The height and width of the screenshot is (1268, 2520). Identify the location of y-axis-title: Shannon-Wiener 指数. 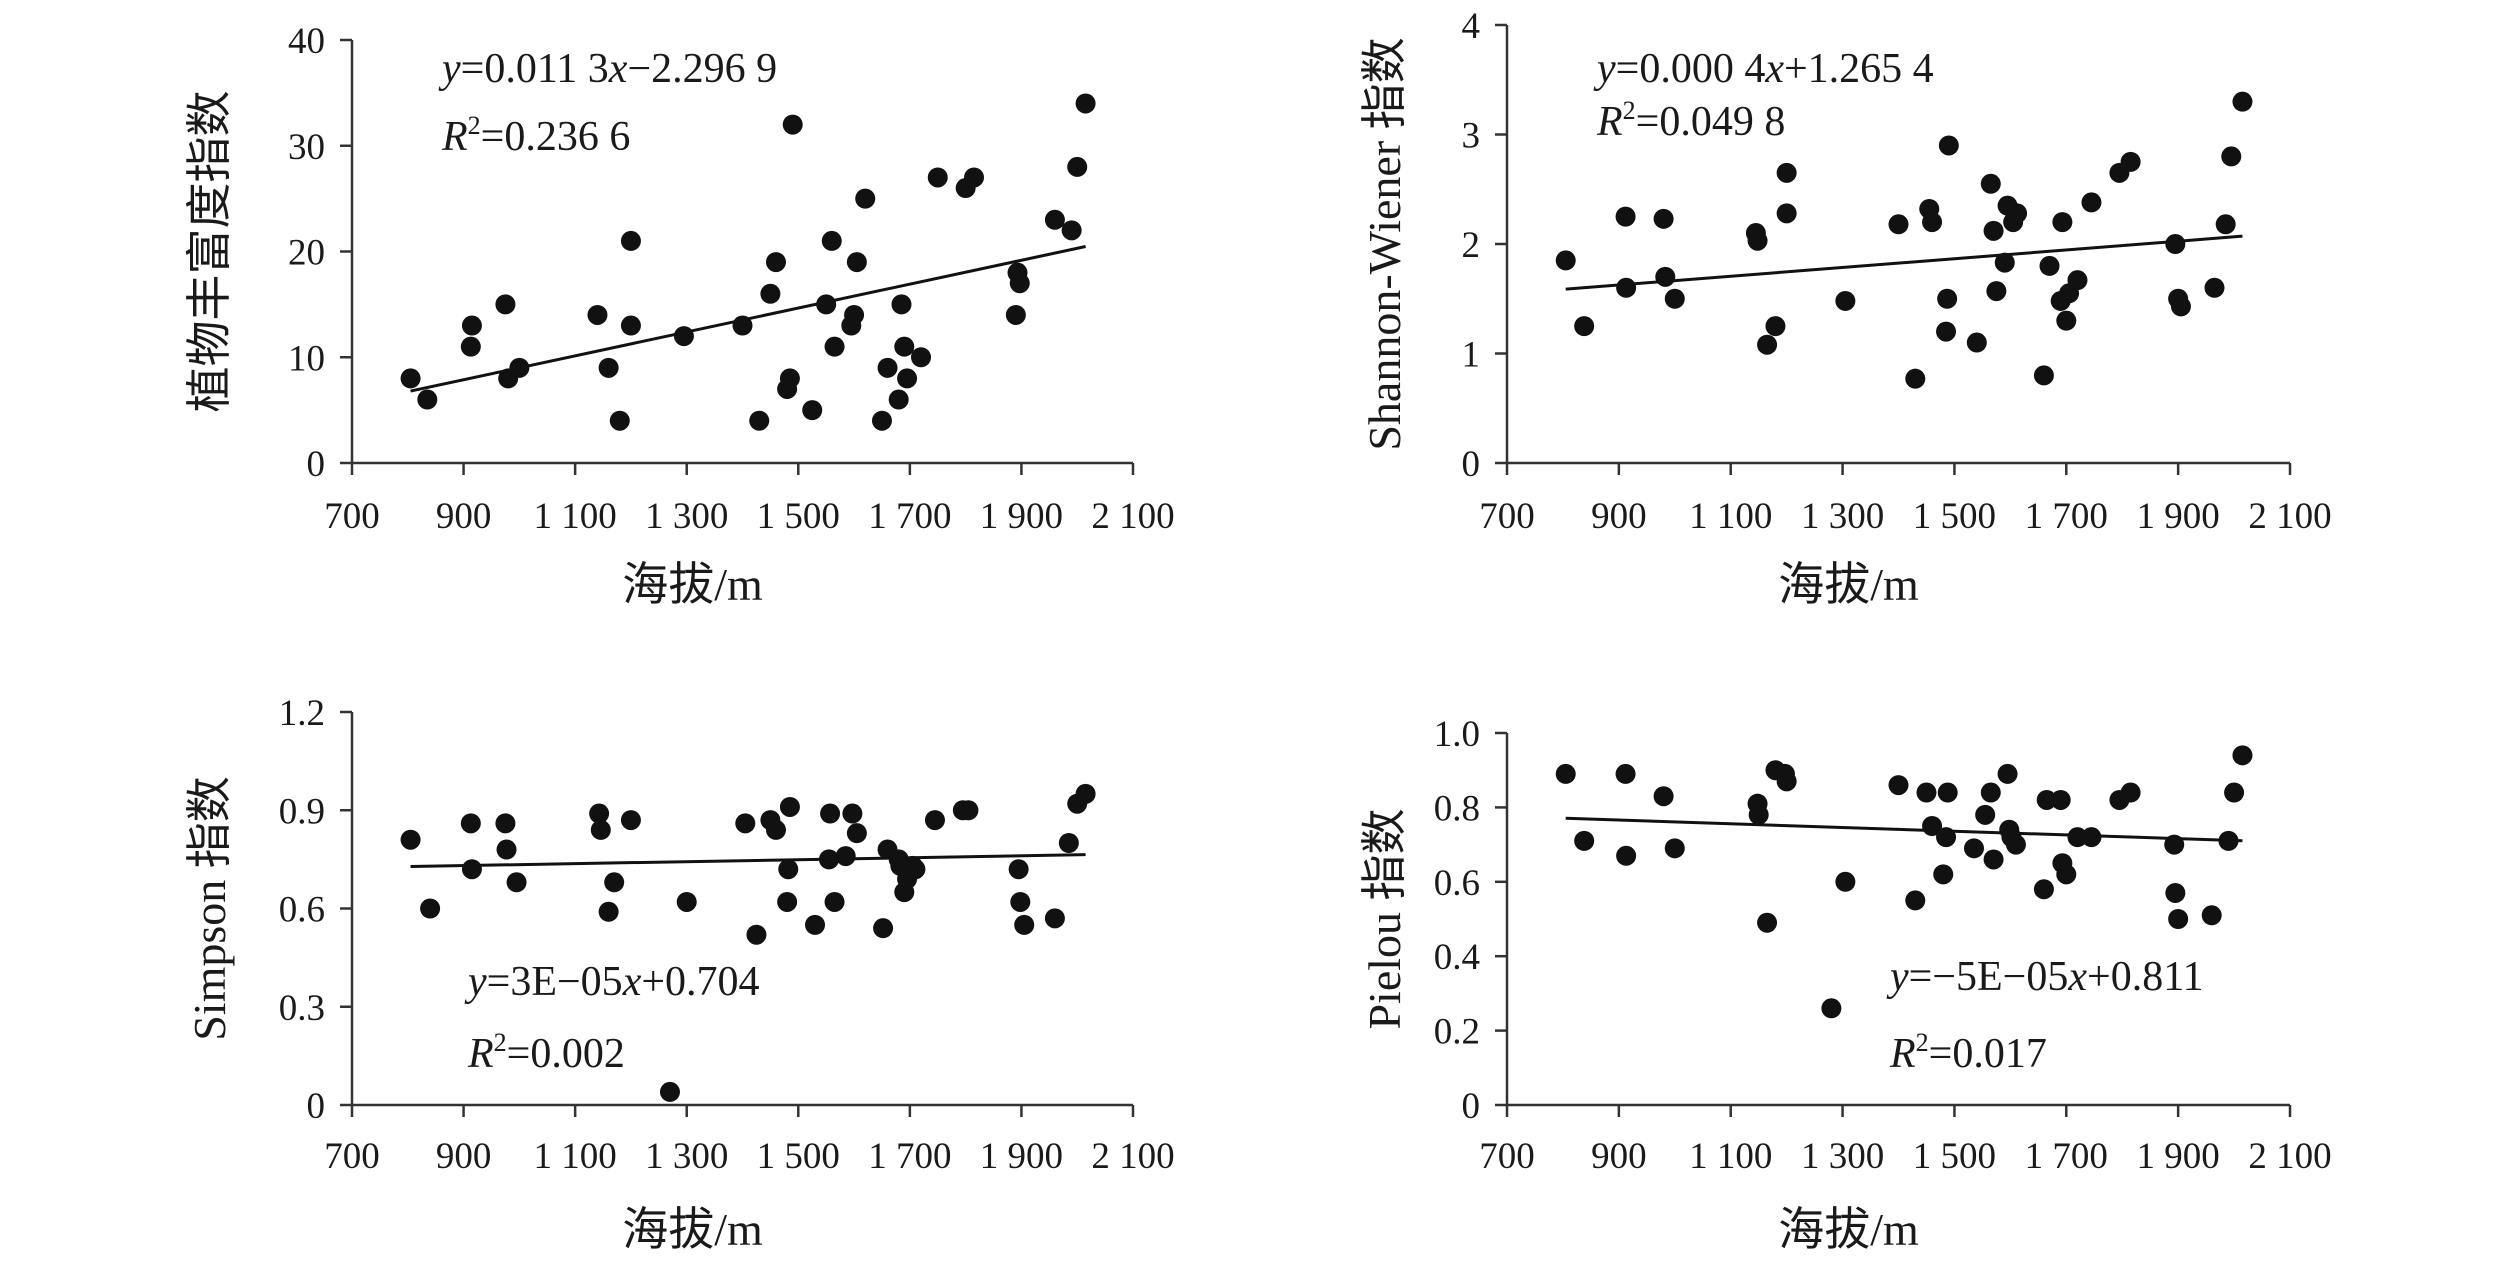
(1384, 243).